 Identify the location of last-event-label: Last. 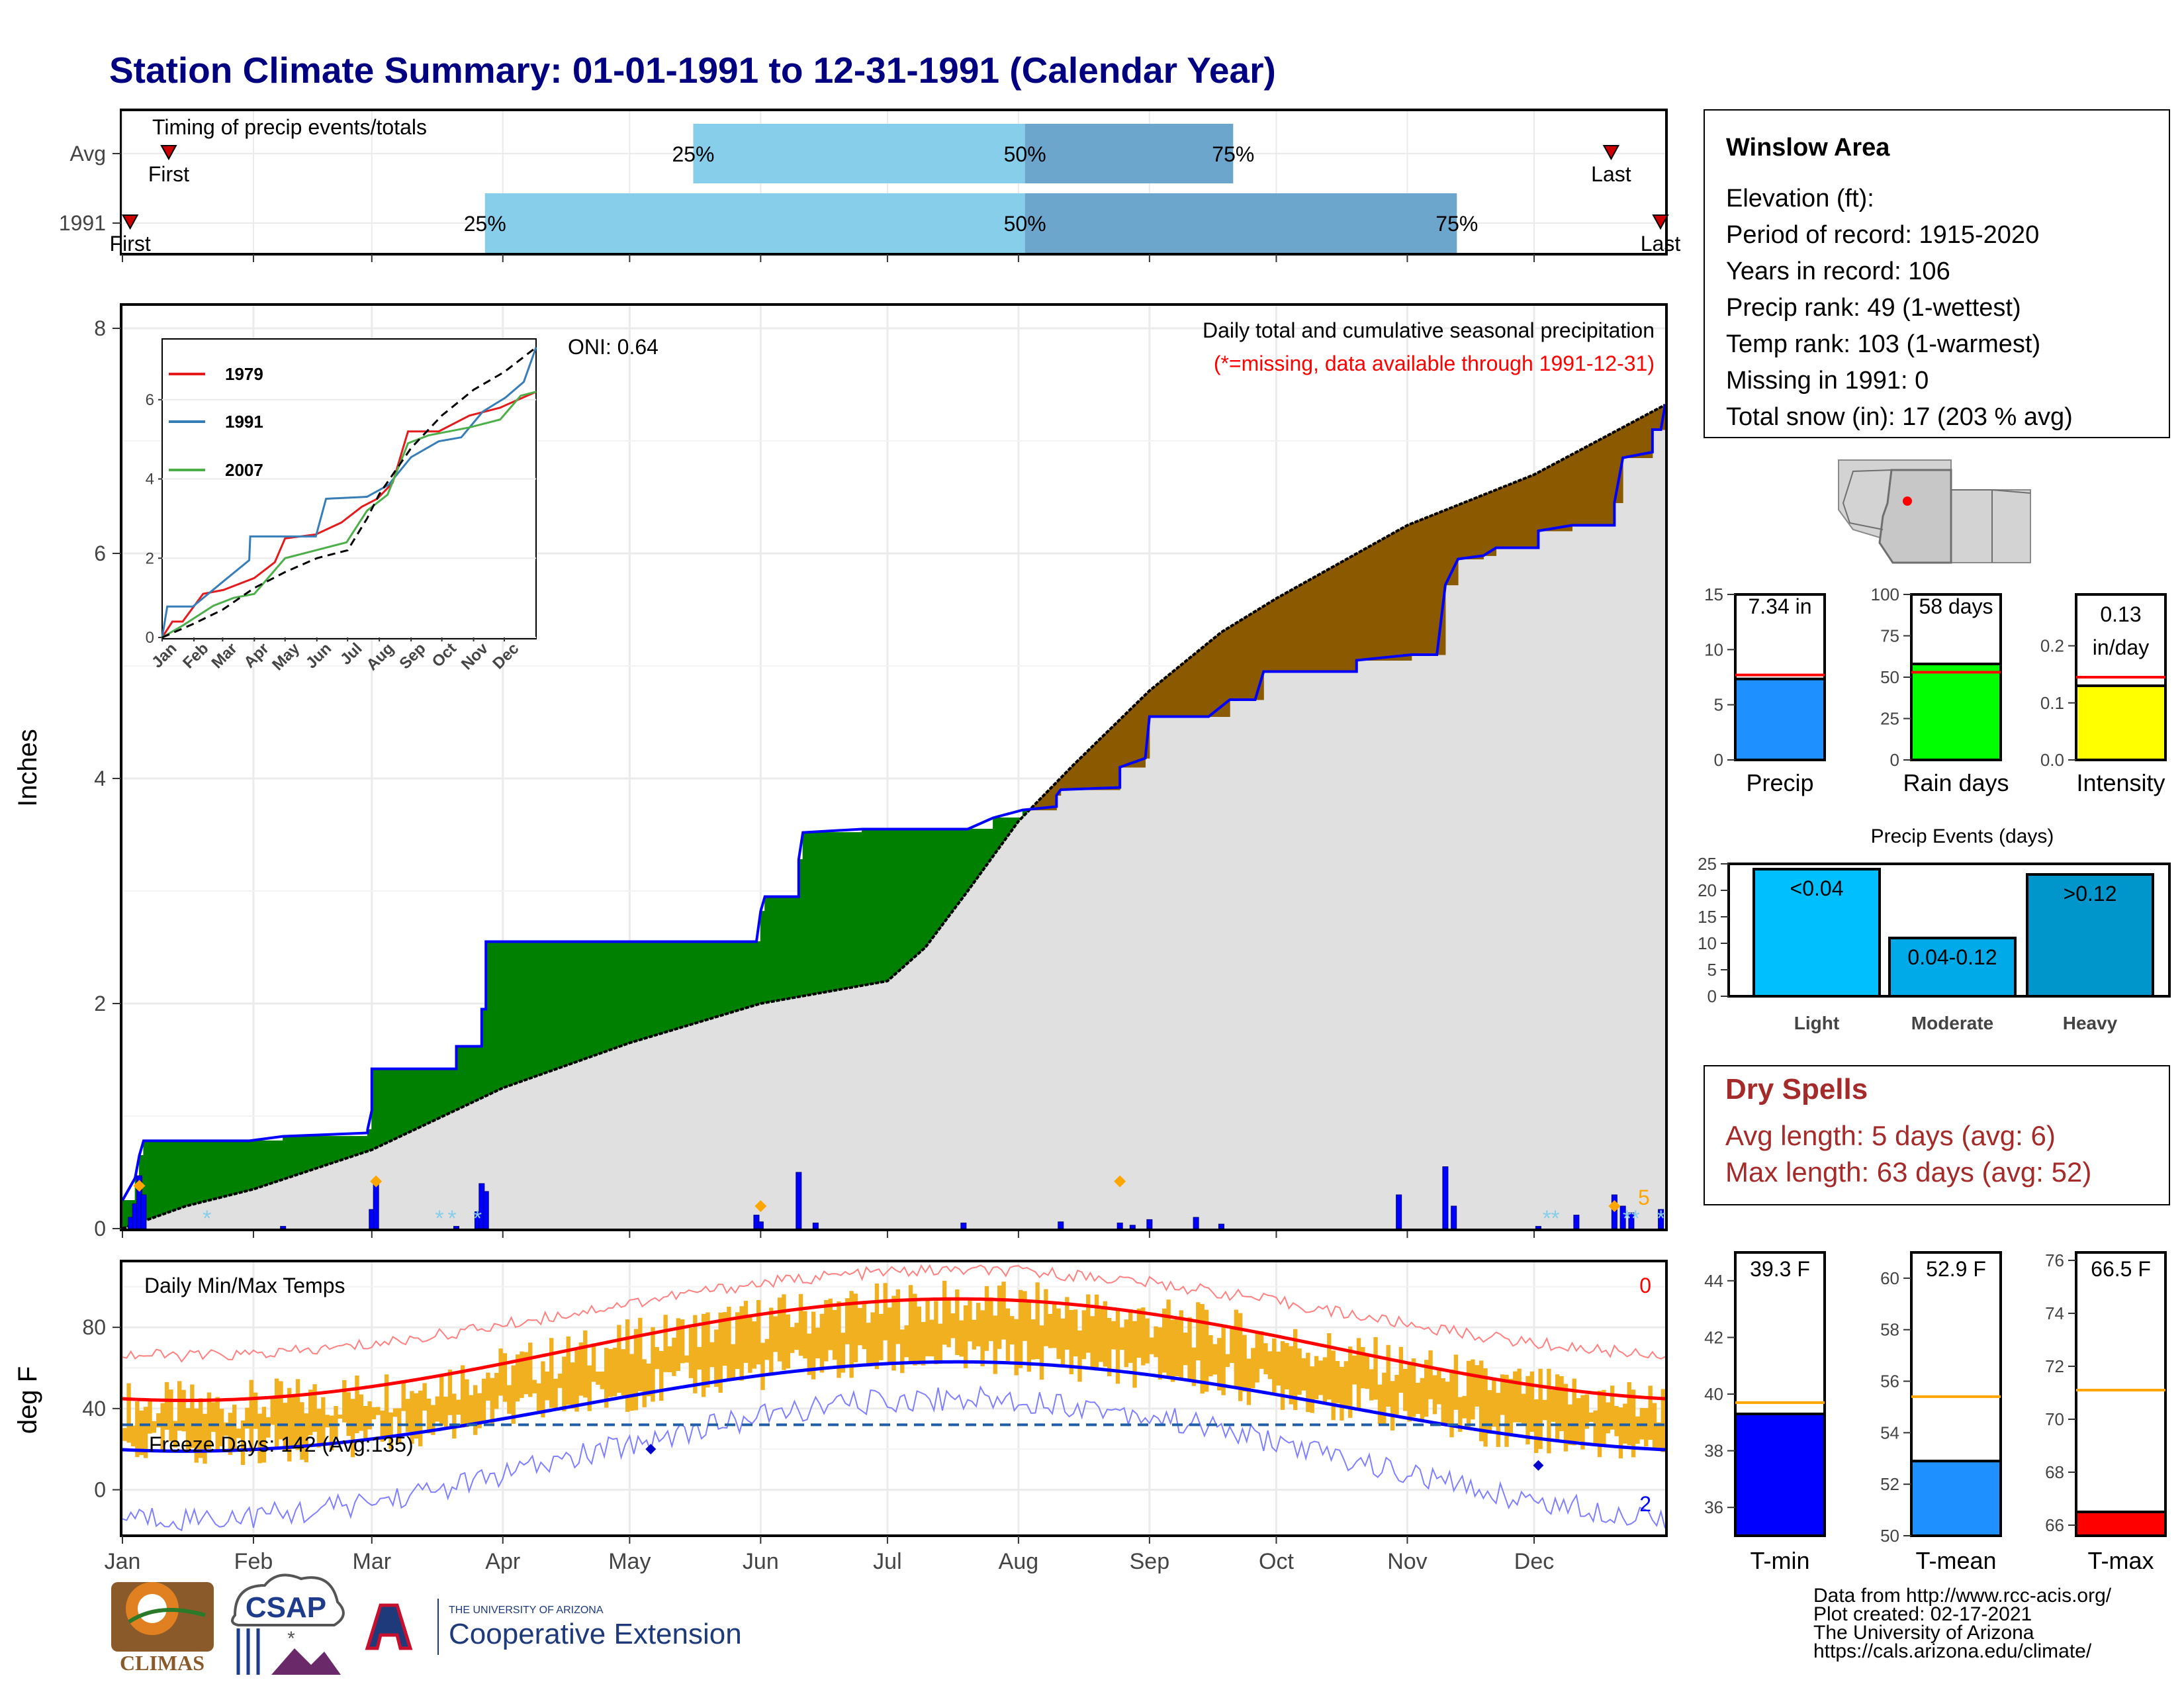
(1661, 244).